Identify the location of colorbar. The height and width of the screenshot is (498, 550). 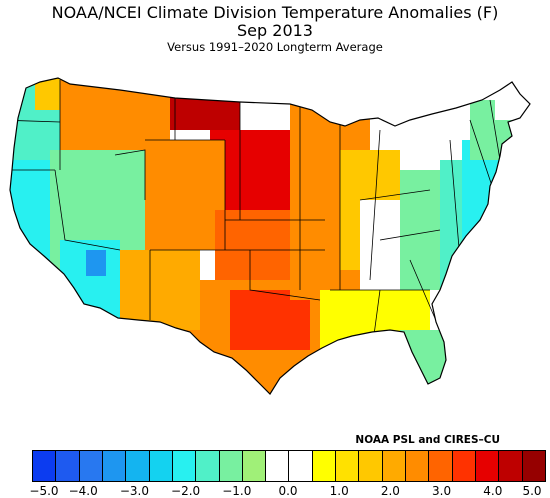
(289, 466).